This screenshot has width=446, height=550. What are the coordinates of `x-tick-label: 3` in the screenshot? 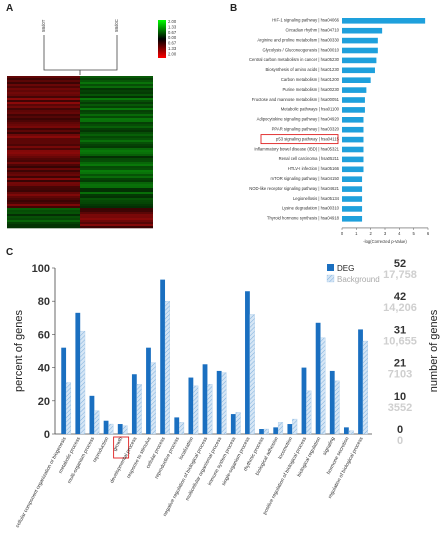 It's located at (385, 233).